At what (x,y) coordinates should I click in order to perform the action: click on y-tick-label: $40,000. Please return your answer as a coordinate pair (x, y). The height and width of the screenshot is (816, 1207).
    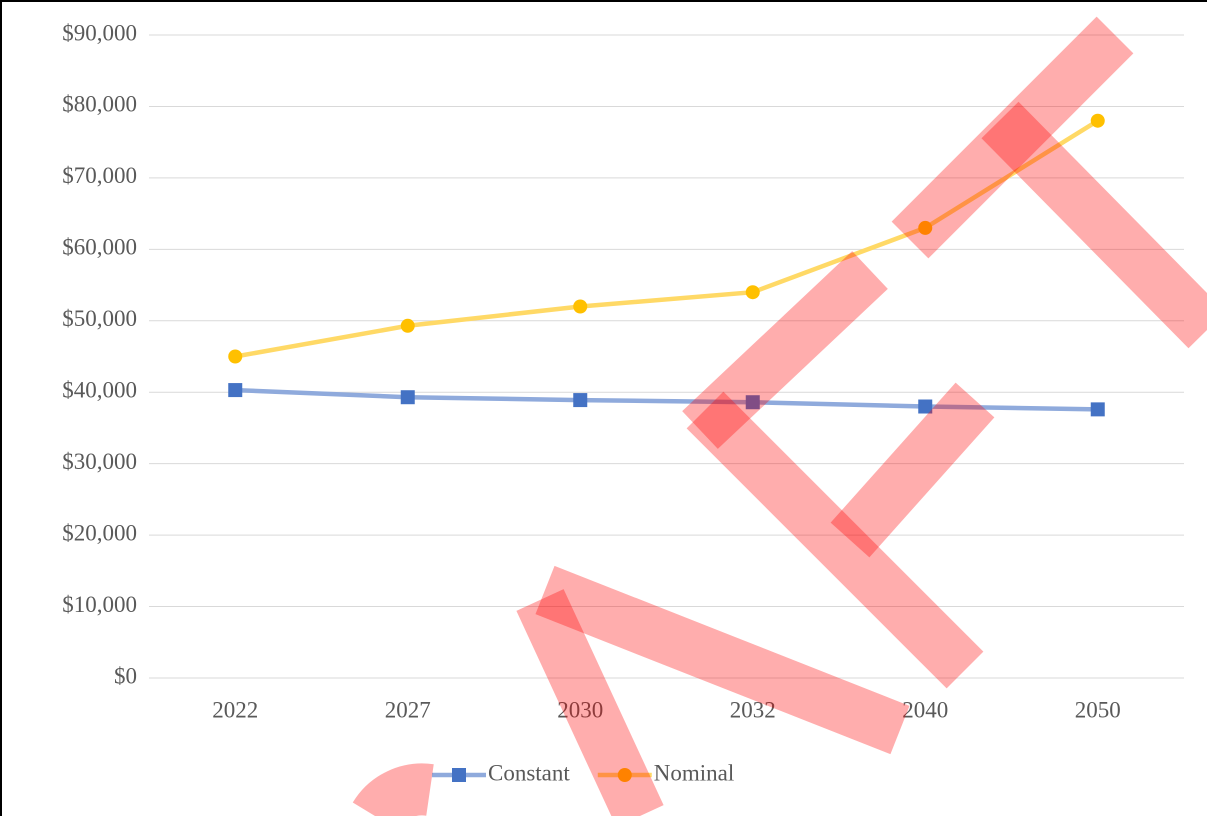
    Looking at the image, I should click on (99, 390).